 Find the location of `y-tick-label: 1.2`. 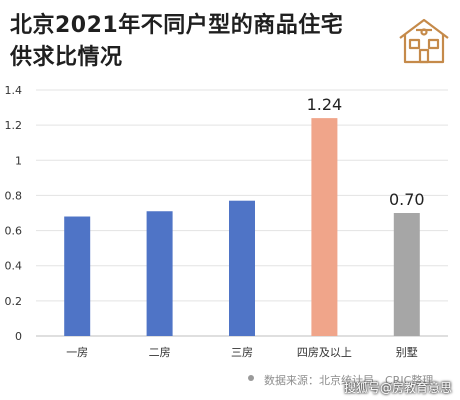

y-tick-label: 1.2 is located at coordinates (14, 125).